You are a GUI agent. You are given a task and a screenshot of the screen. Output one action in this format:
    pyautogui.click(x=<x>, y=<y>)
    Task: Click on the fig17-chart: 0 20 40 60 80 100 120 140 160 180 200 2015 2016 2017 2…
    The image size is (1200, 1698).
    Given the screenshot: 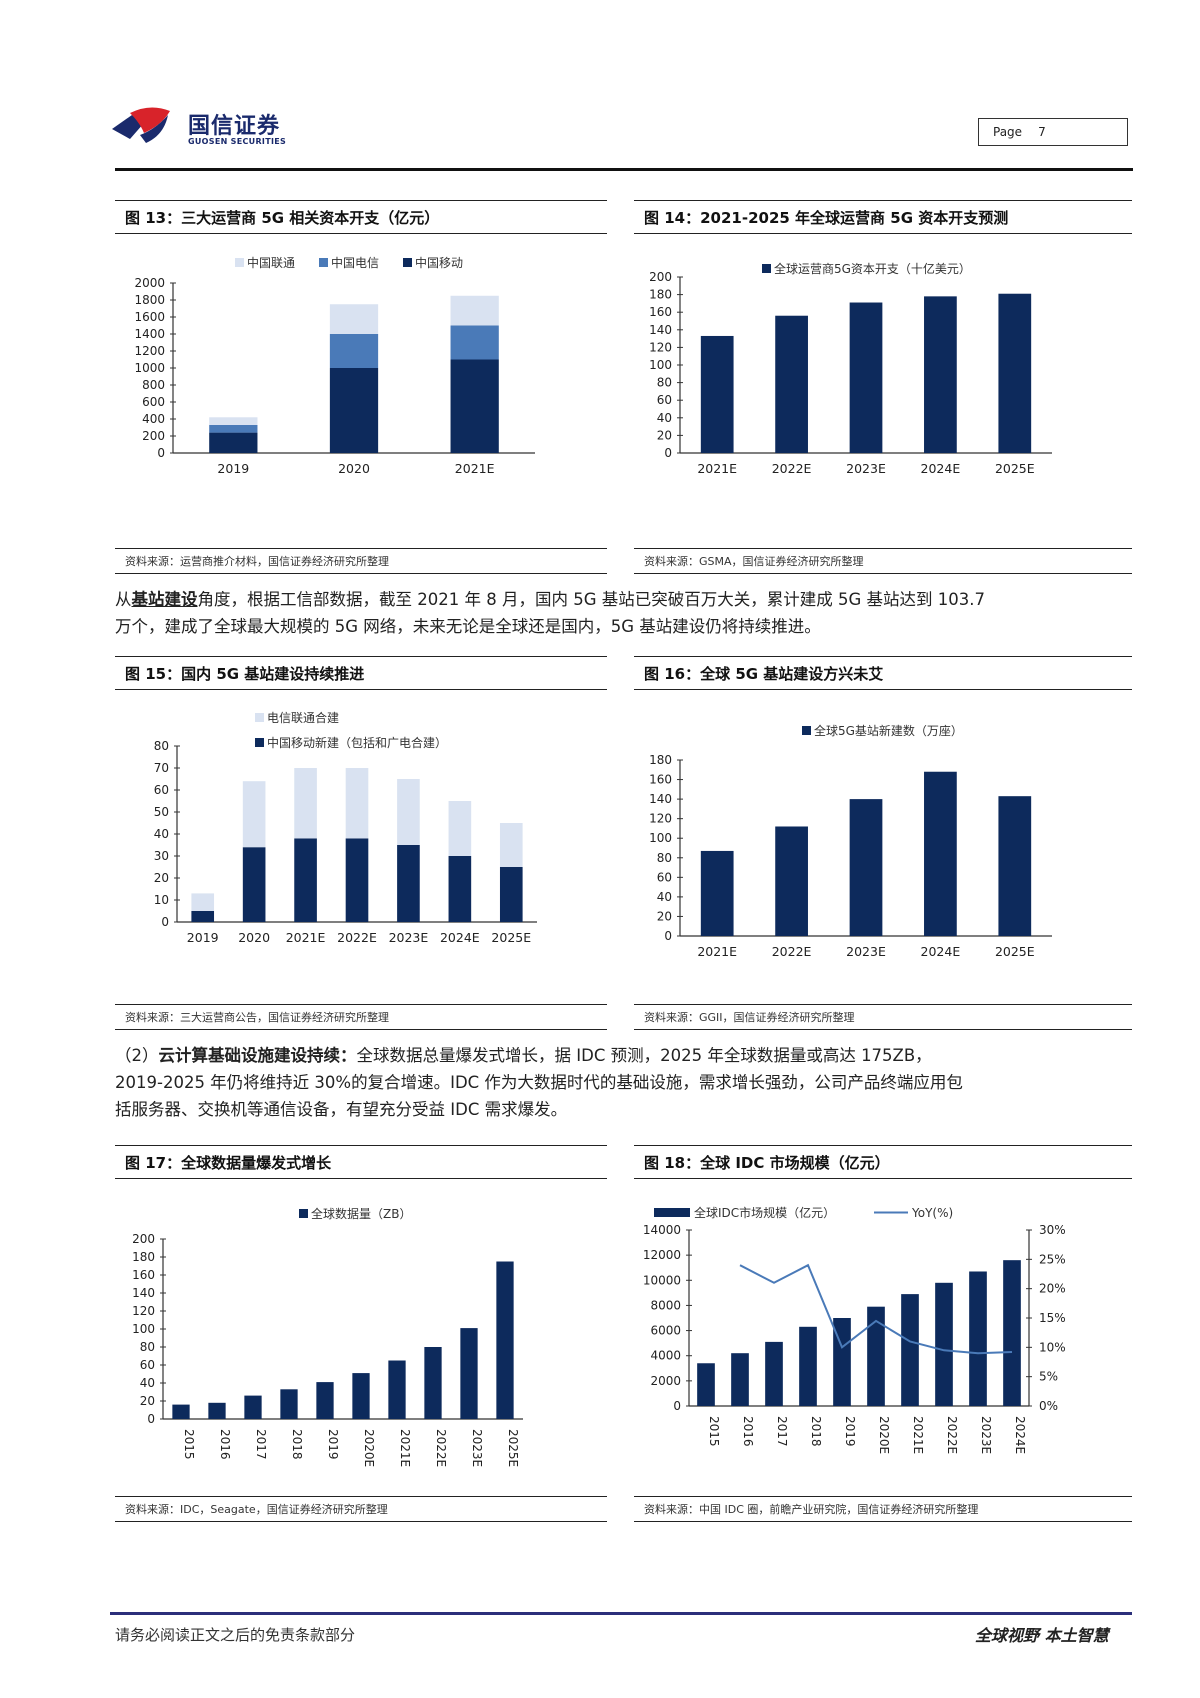 What is the action you would take?
    pyautogui.click(x=361, y=1335)
    